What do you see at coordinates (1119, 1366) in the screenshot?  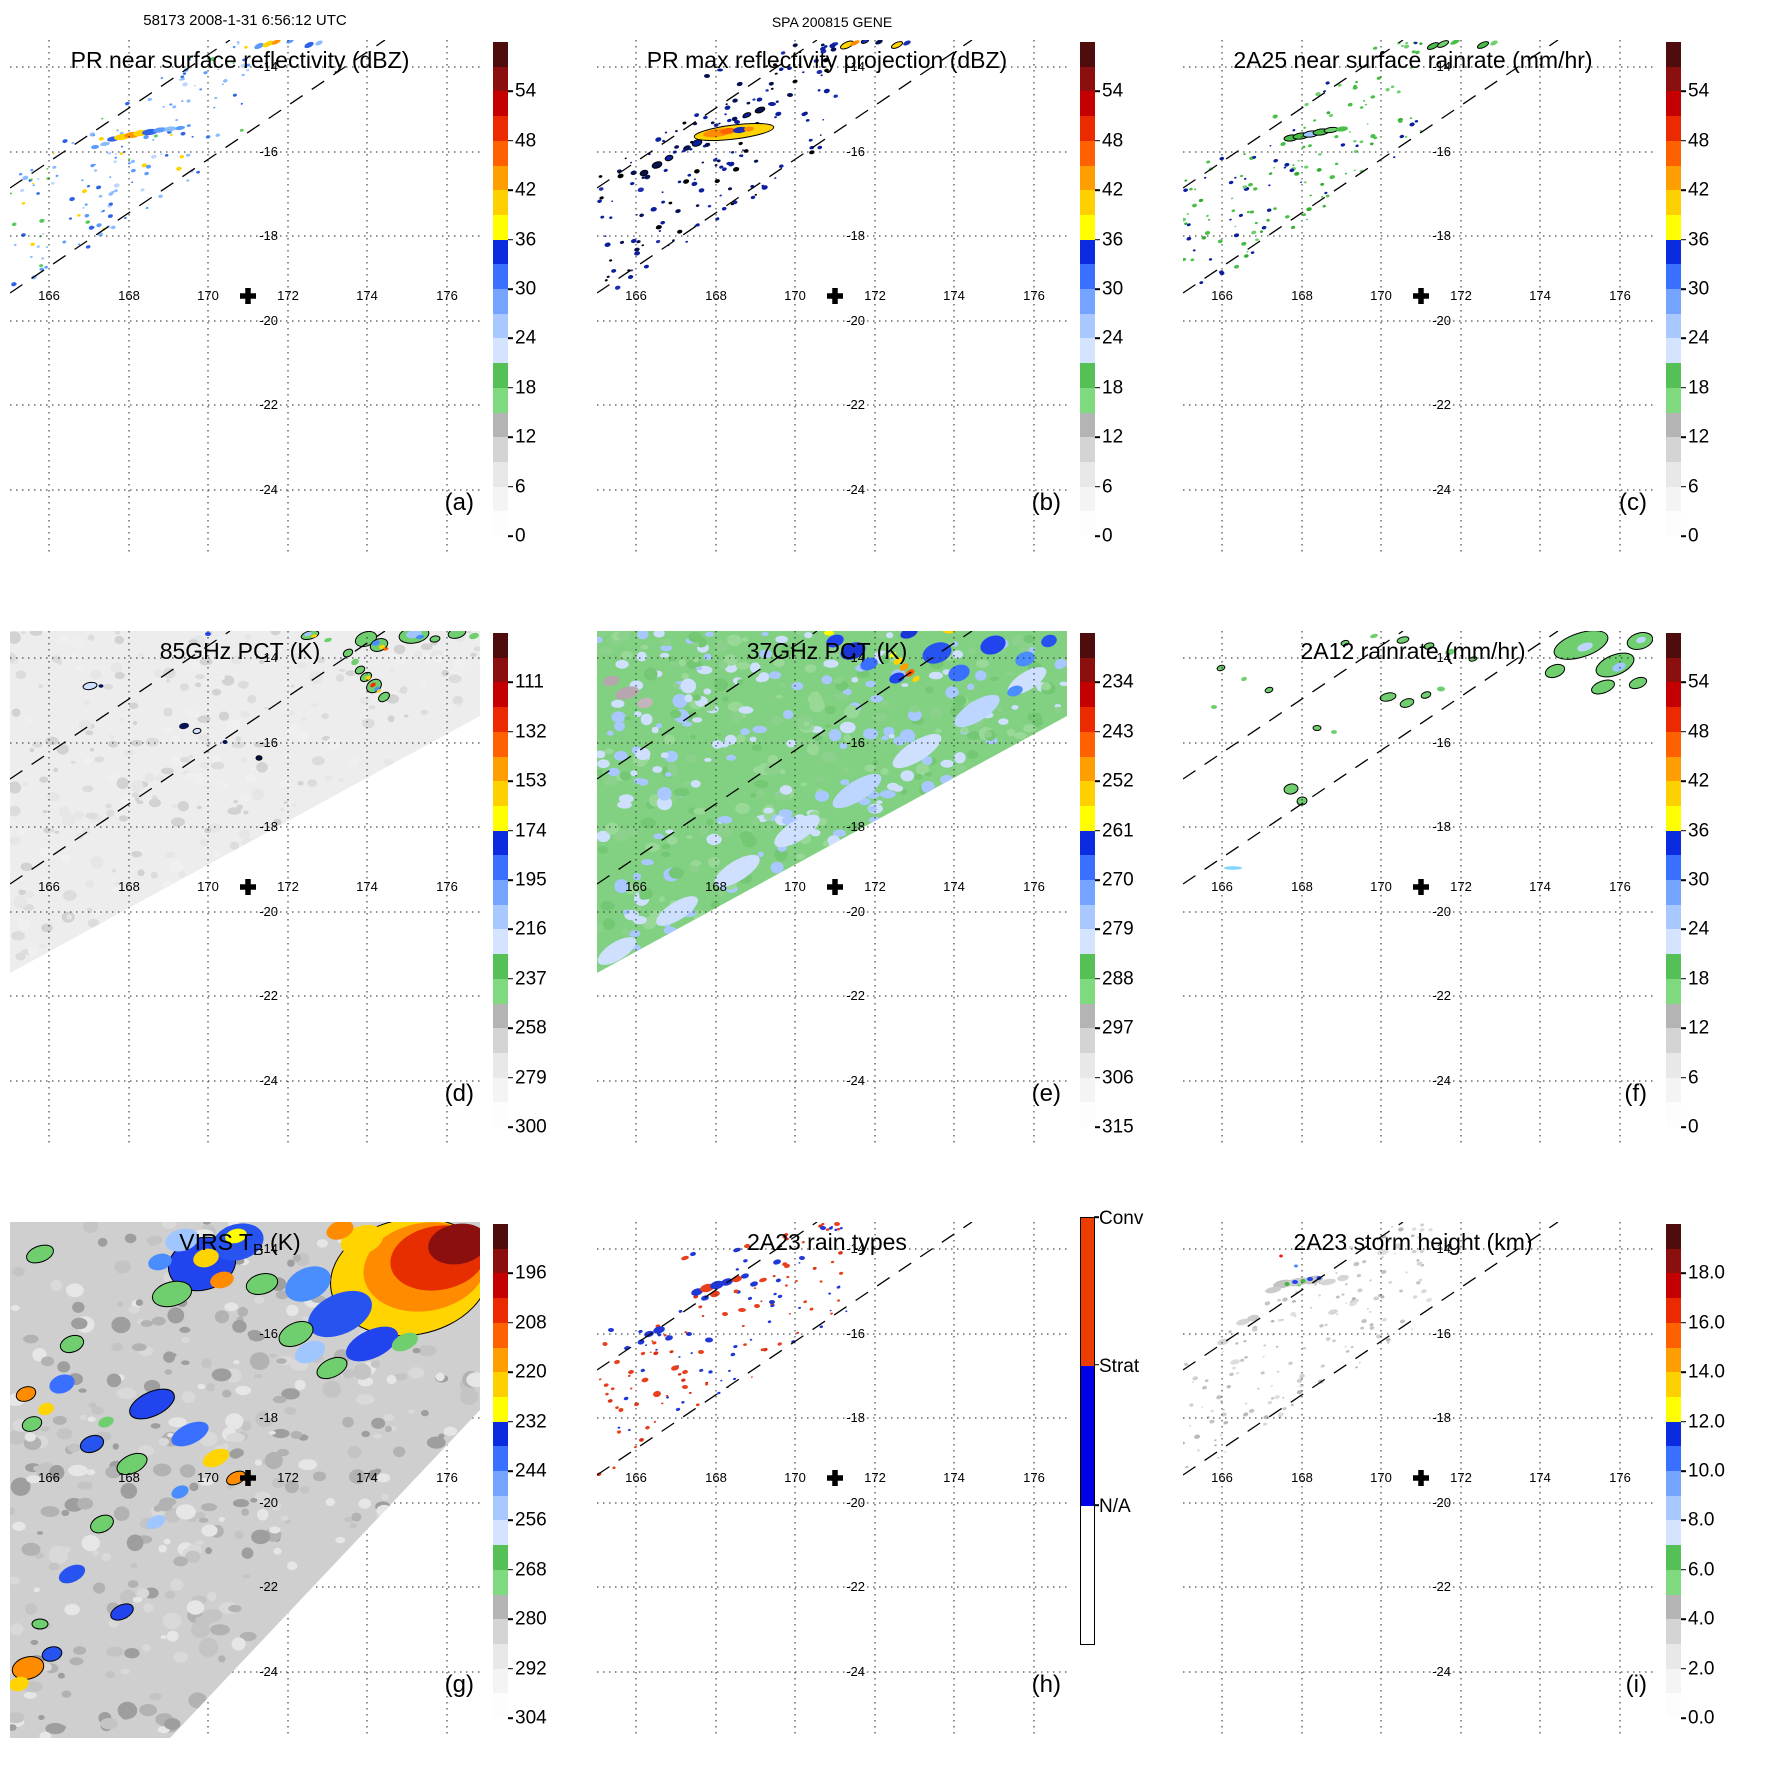 I see `rain-type-label: Strat` at bounding box center [1119, 1366].